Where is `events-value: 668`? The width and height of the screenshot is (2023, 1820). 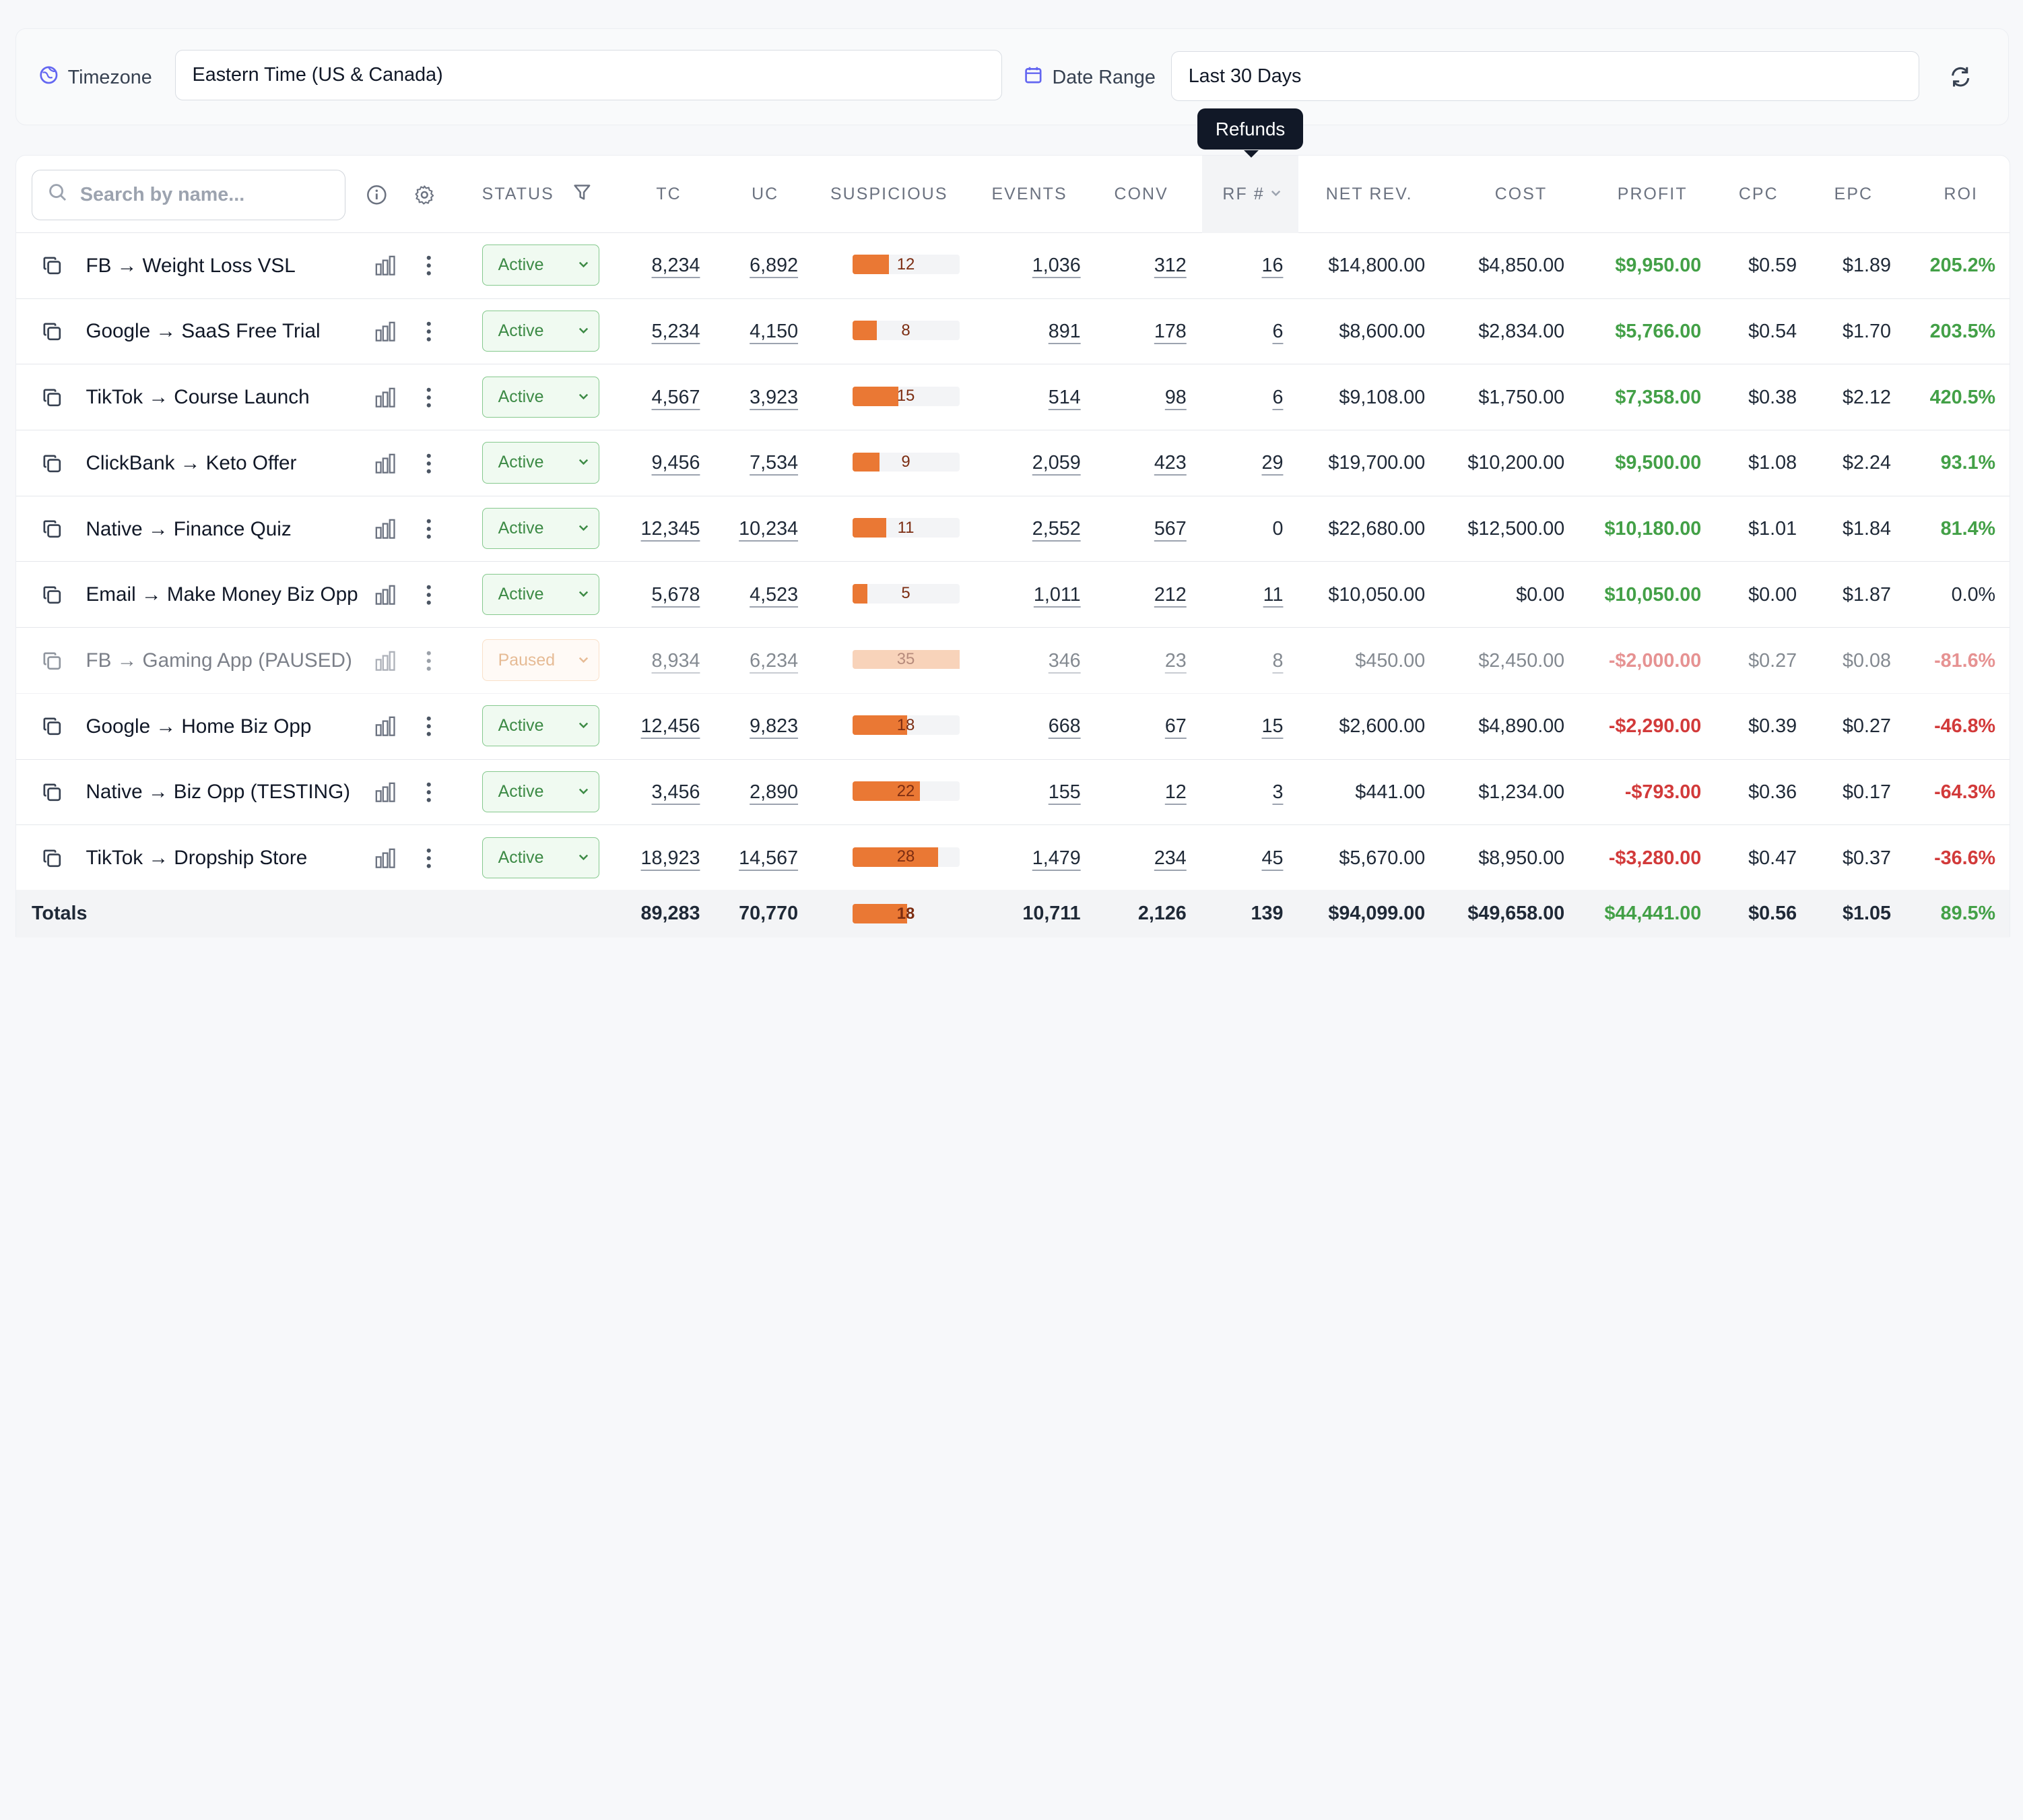
events-value: 668 is located at coordinates (1064, 726).